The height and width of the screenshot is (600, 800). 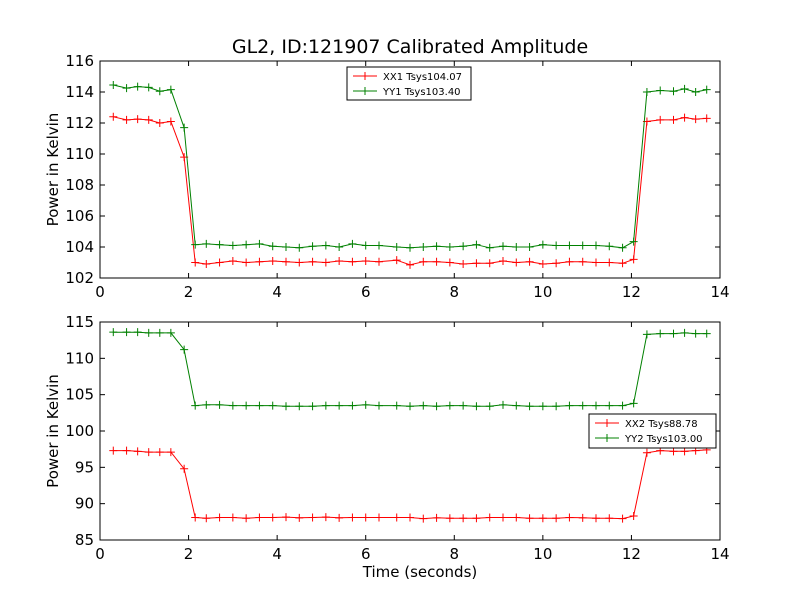 I want to click on y-tick-label: 100, so click(x=79, y=431).